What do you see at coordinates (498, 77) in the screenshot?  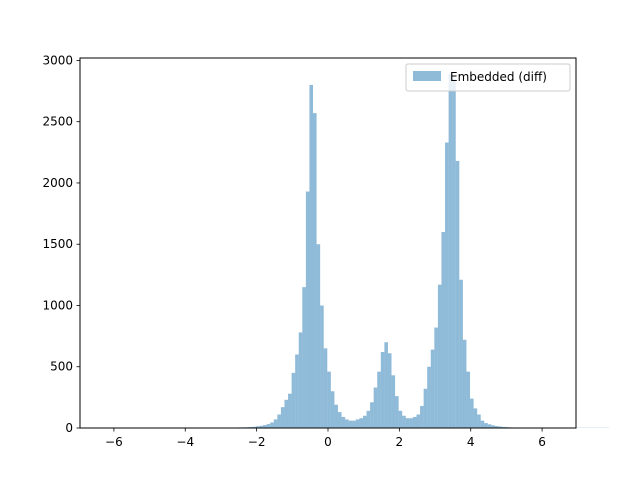 I see `legend-label: Embedded (diff)` at bounding box center [498, 77].